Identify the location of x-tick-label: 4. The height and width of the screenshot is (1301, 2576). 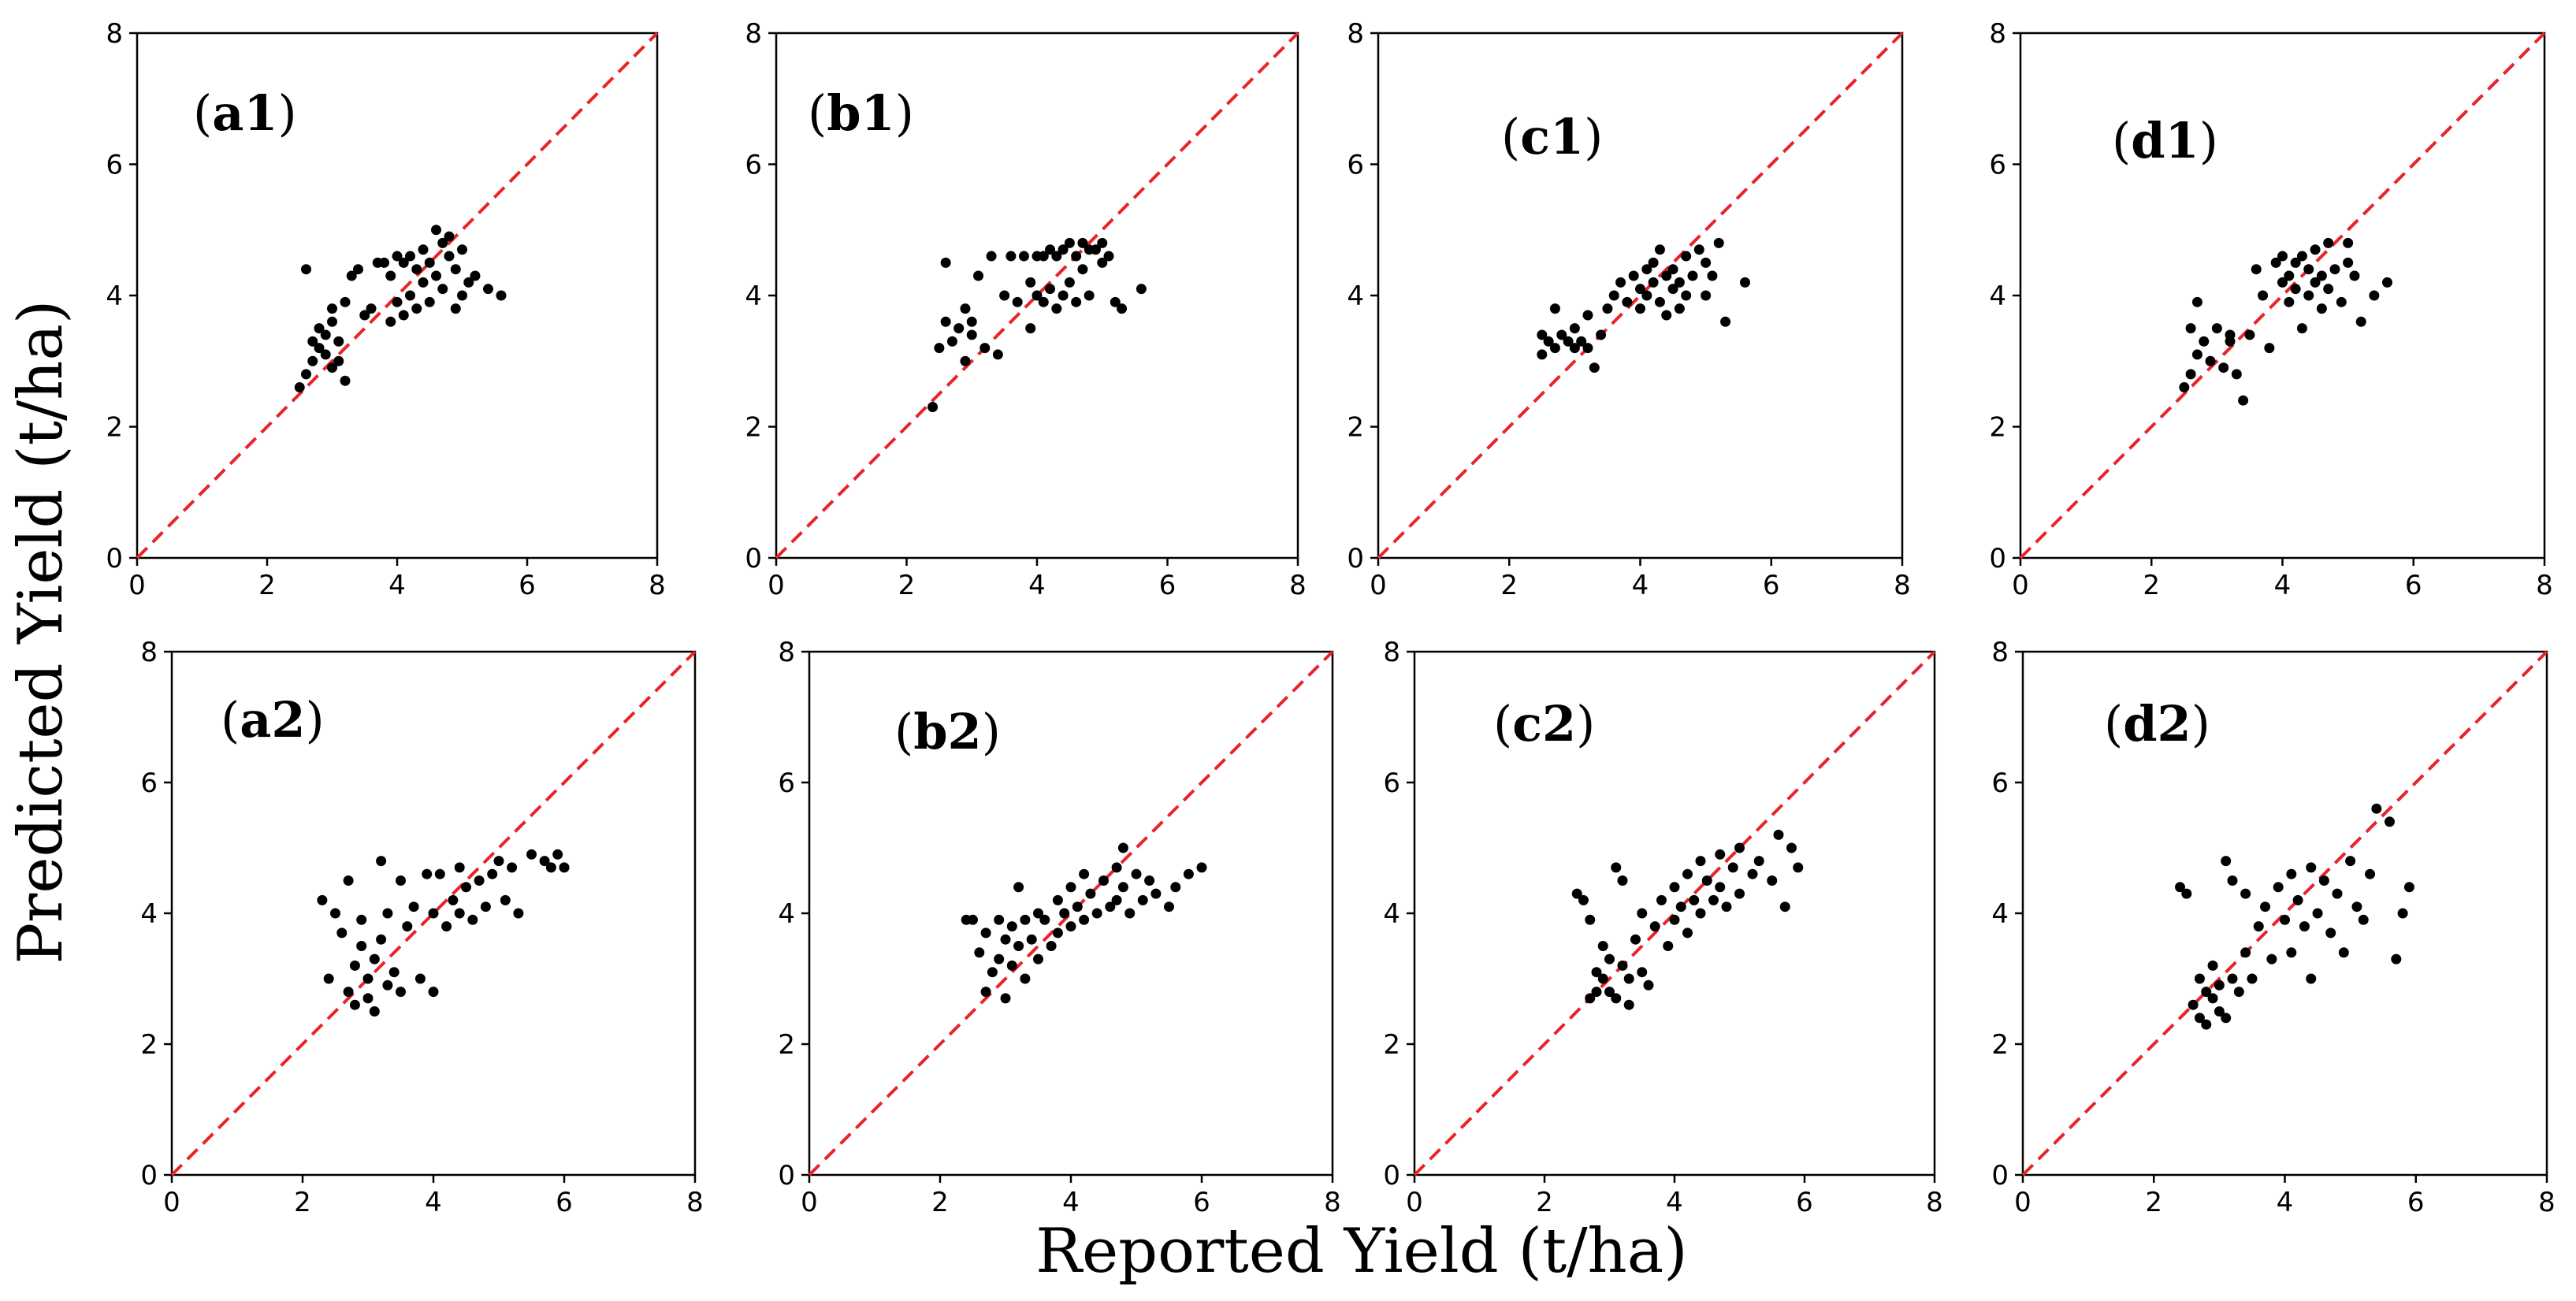
(1037, 585).